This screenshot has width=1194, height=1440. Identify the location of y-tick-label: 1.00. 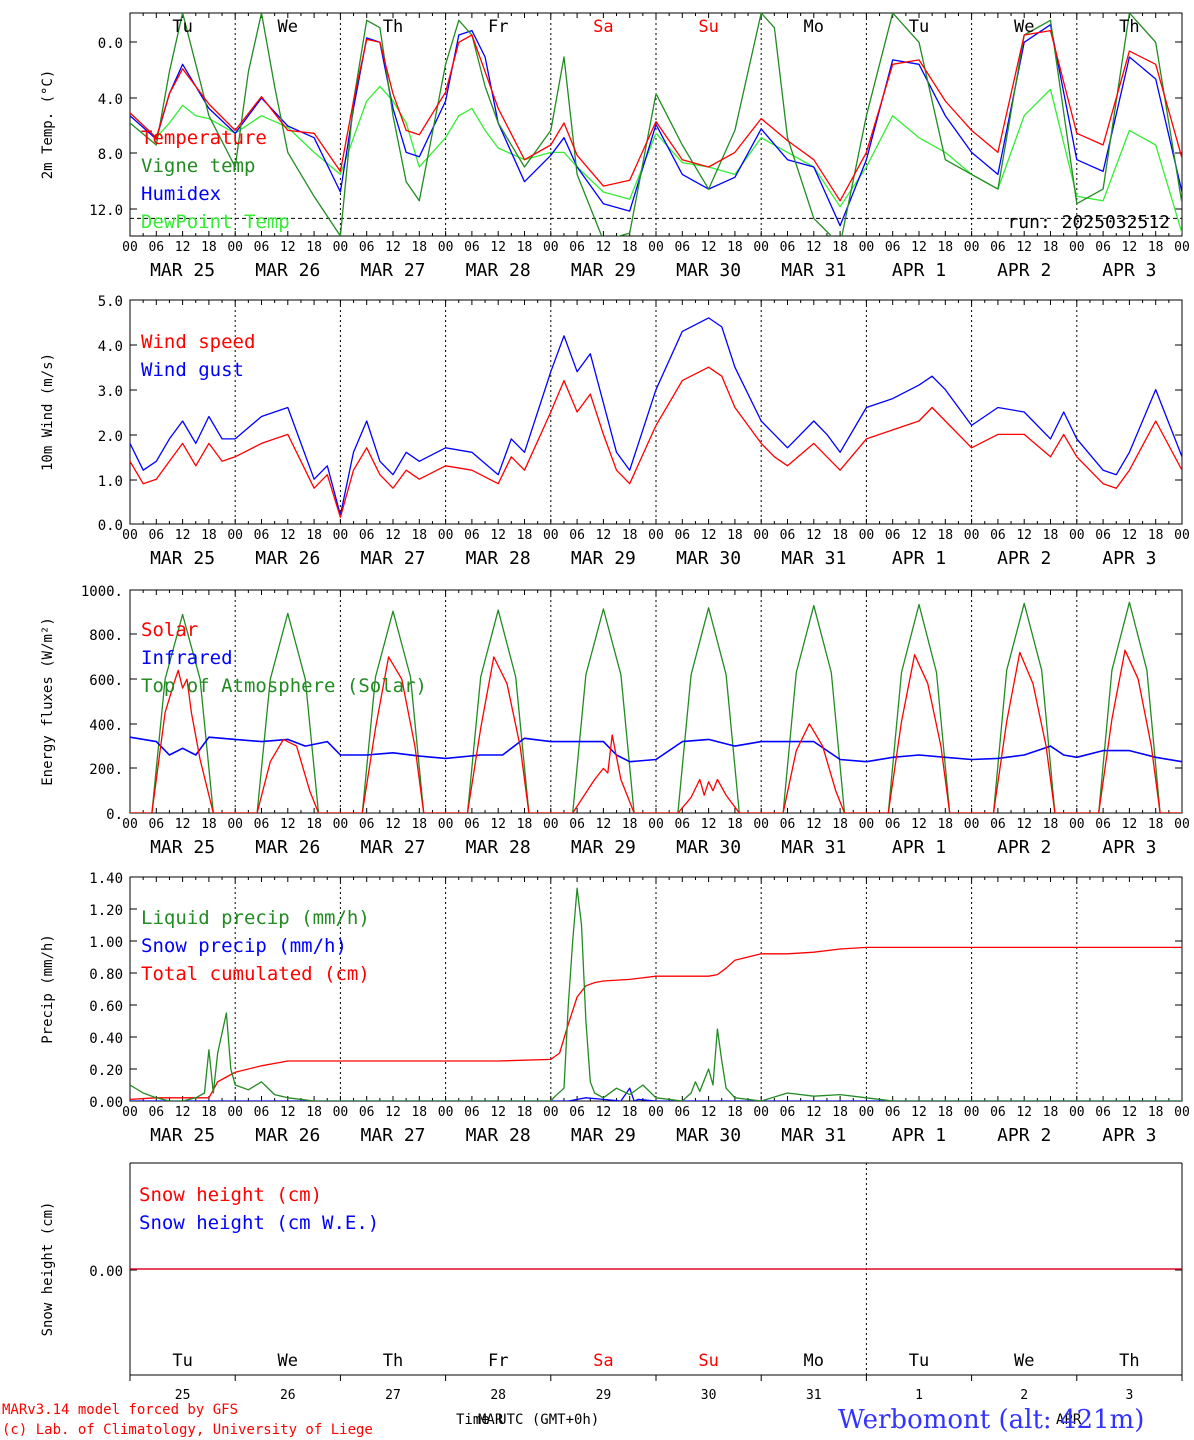
(106, 943).